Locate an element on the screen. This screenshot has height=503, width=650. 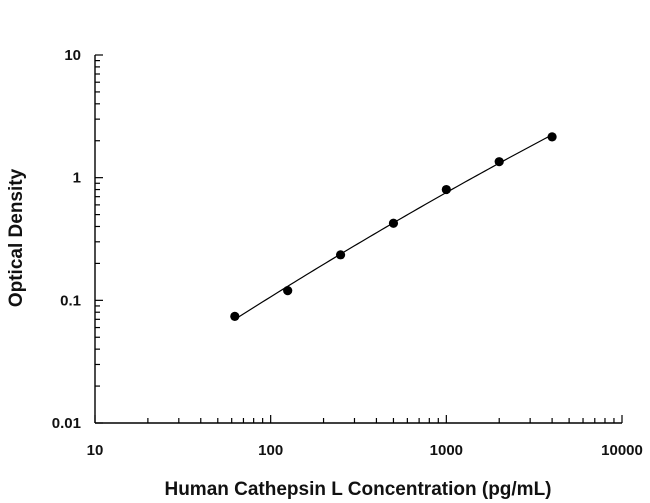
x-tick-label: 10 is located at coordinates (95, 450).